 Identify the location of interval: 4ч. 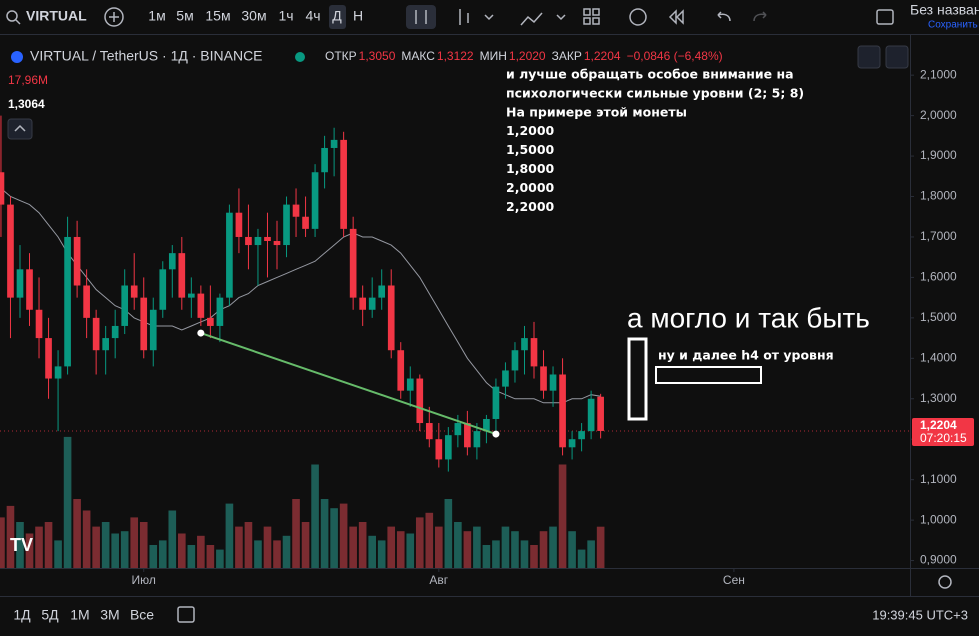
(312, 16).